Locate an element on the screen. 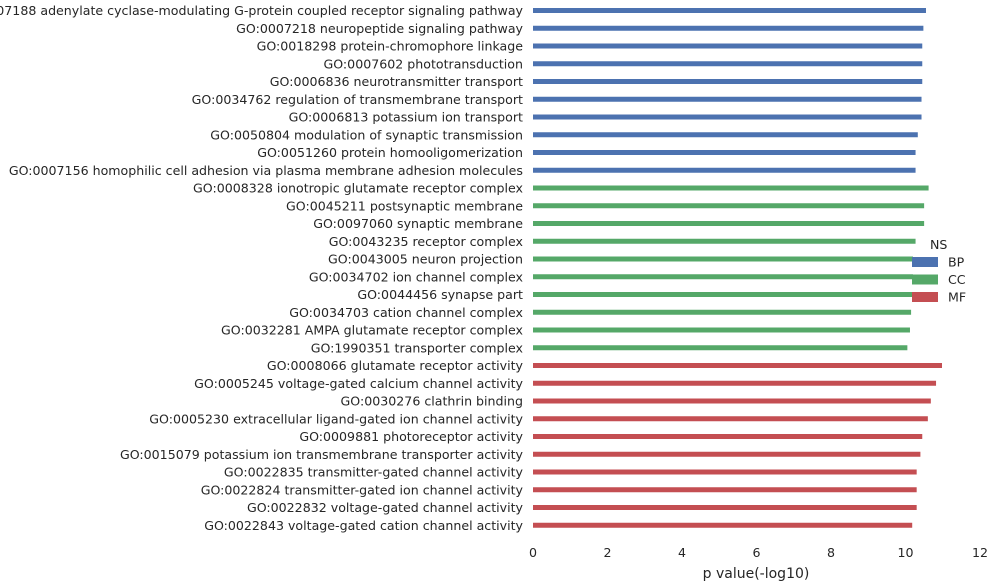 Image resolution: width=993 pixels, height=587 pixels. legend-swatch-cc is located at coordinates (925, 279).